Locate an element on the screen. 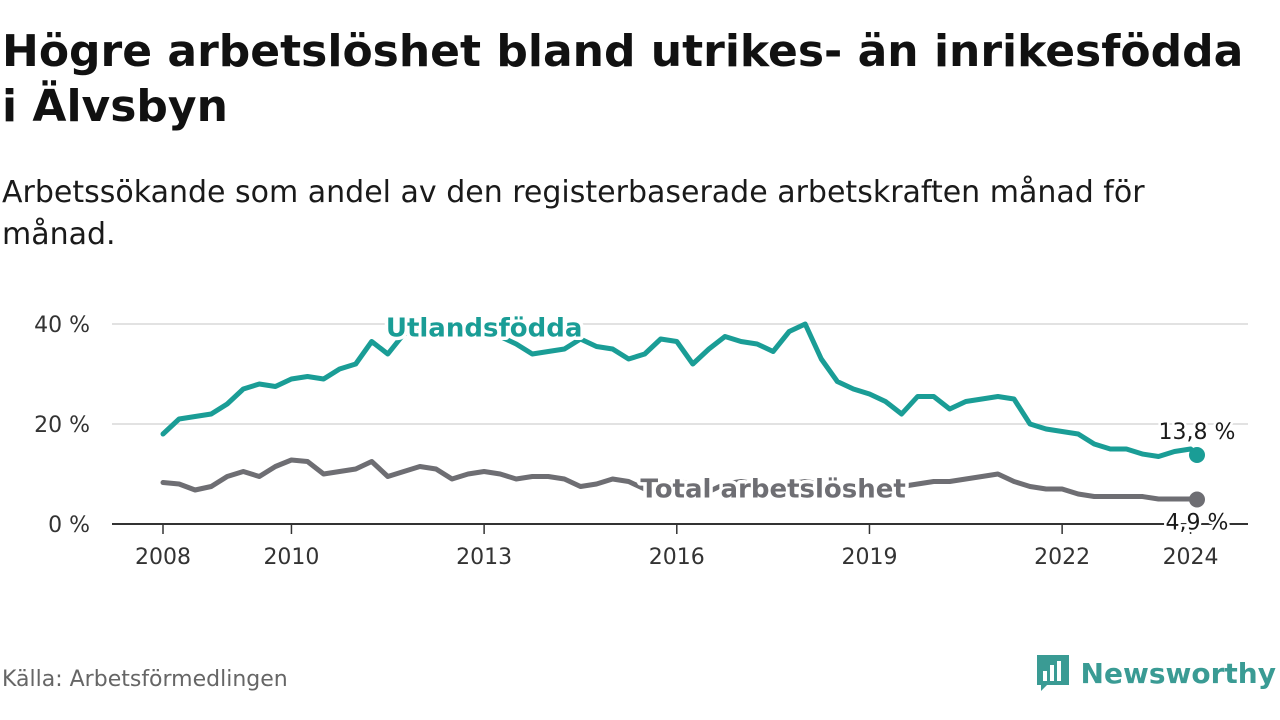  bar-chart-speech-bubble-icon is located at coordinates (1052, 673).